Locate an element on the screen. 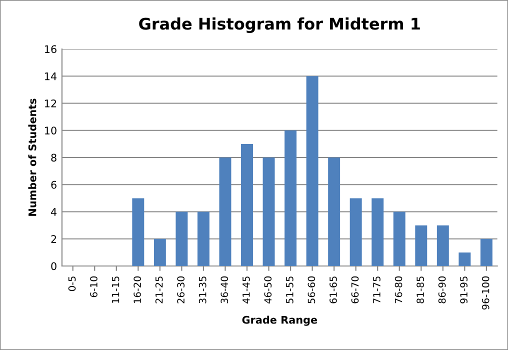 This screenshot has height=350, width=508. y-tick-label: 4 is located at coordinates (53, 212).